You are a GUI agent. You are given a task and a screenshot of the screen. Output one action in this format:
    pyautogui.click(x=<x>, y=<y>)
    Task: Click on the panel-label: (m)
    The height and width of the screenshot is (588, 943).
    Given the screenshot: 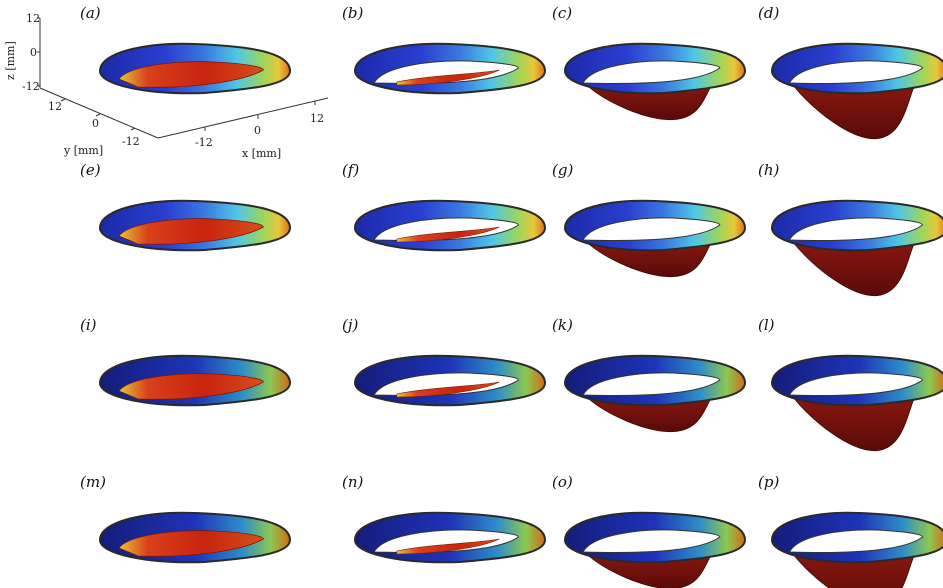 What is the action you would take?
    pyautogui.click(x=93, y=482)
    